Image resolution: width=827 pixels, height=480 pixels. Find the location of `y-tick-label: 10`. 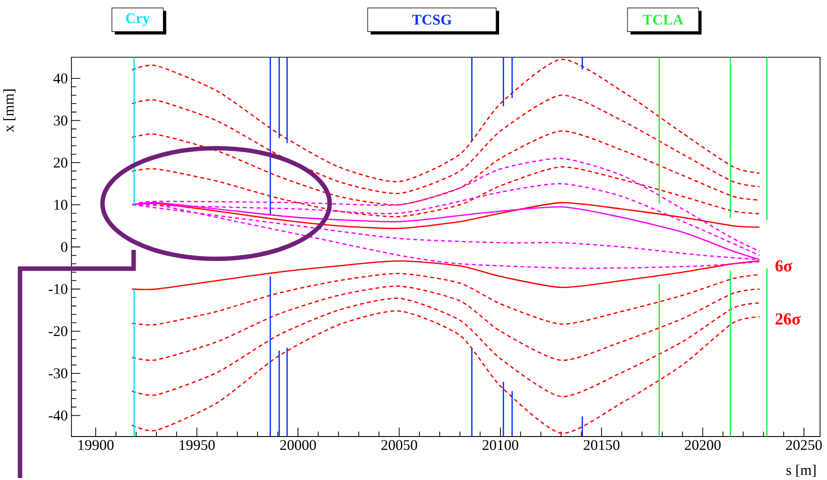

y-tick-label: 10 is located at coordinates (61, 205).